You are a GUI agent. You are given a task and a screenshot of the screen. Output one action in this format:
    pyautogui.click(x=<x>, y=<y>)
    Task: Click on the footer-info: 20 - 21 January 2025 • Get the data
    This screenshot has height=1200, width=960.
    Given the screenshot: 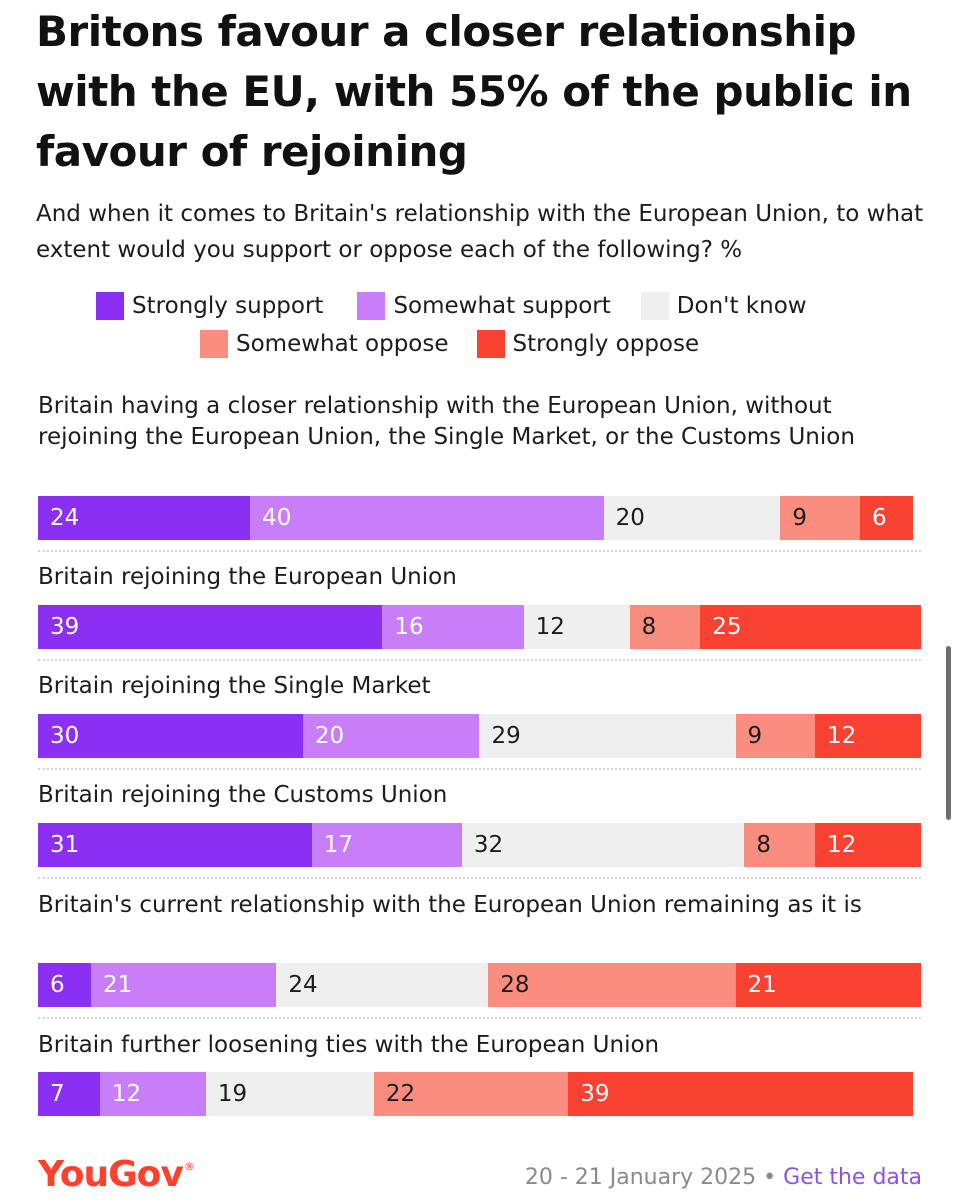 What is the action you would take?
    pyautogui.click(x=723, y=1177)
    